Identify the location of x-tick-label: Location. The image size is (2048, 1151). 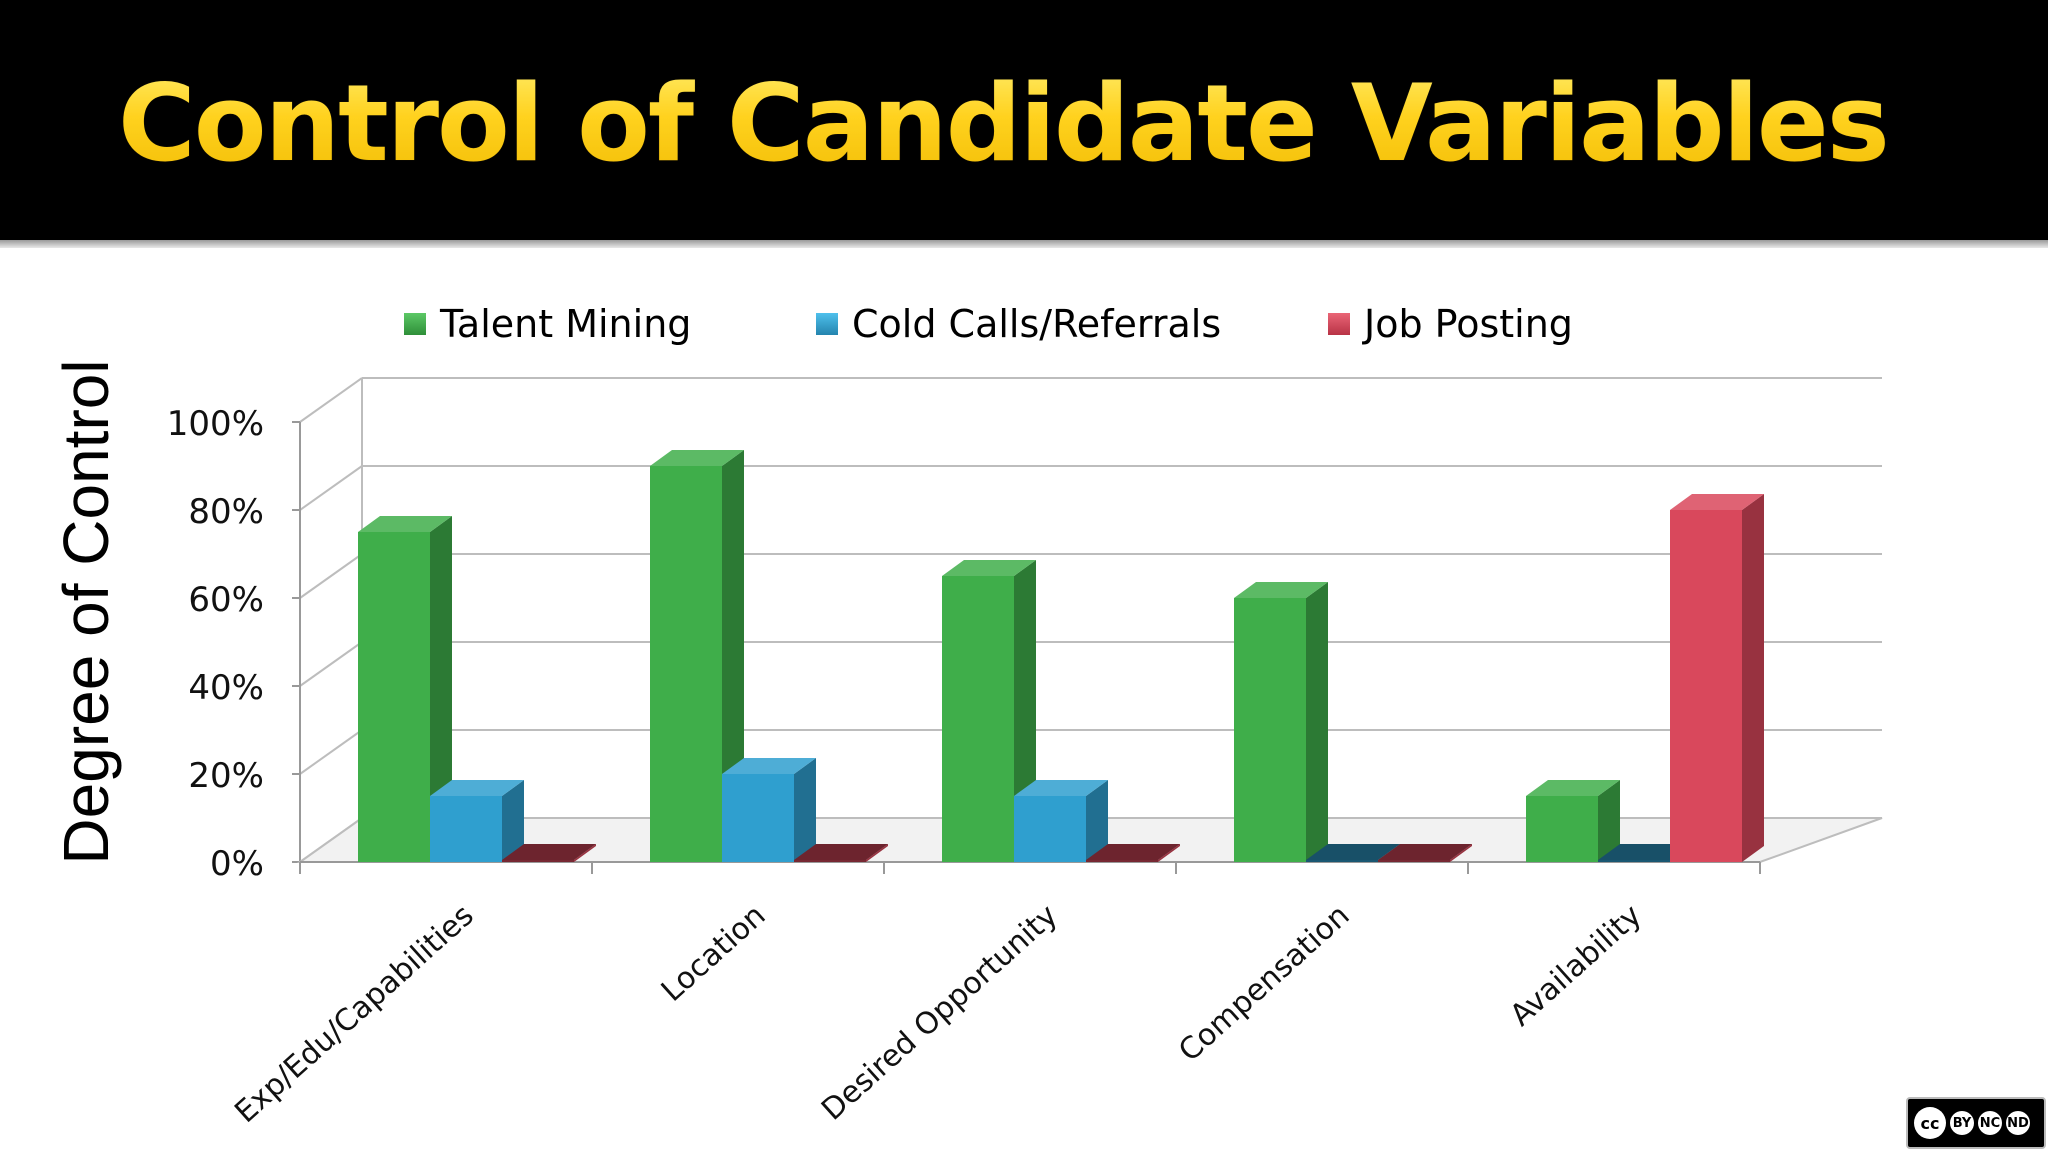
(714, 953).